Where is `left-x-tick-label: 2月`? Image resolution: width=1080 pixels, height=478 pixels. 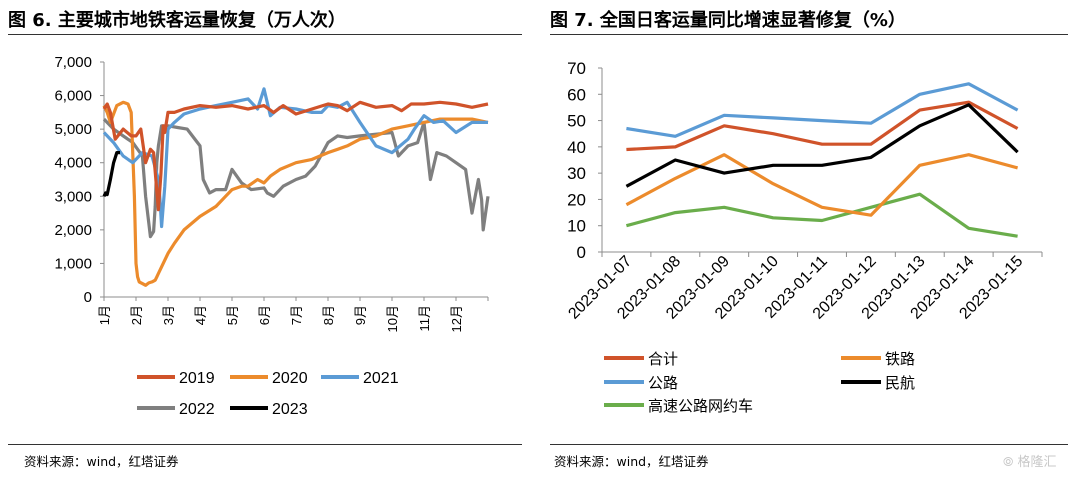
left-x-tick-label: 2月 is located at coordinates (136, 315).